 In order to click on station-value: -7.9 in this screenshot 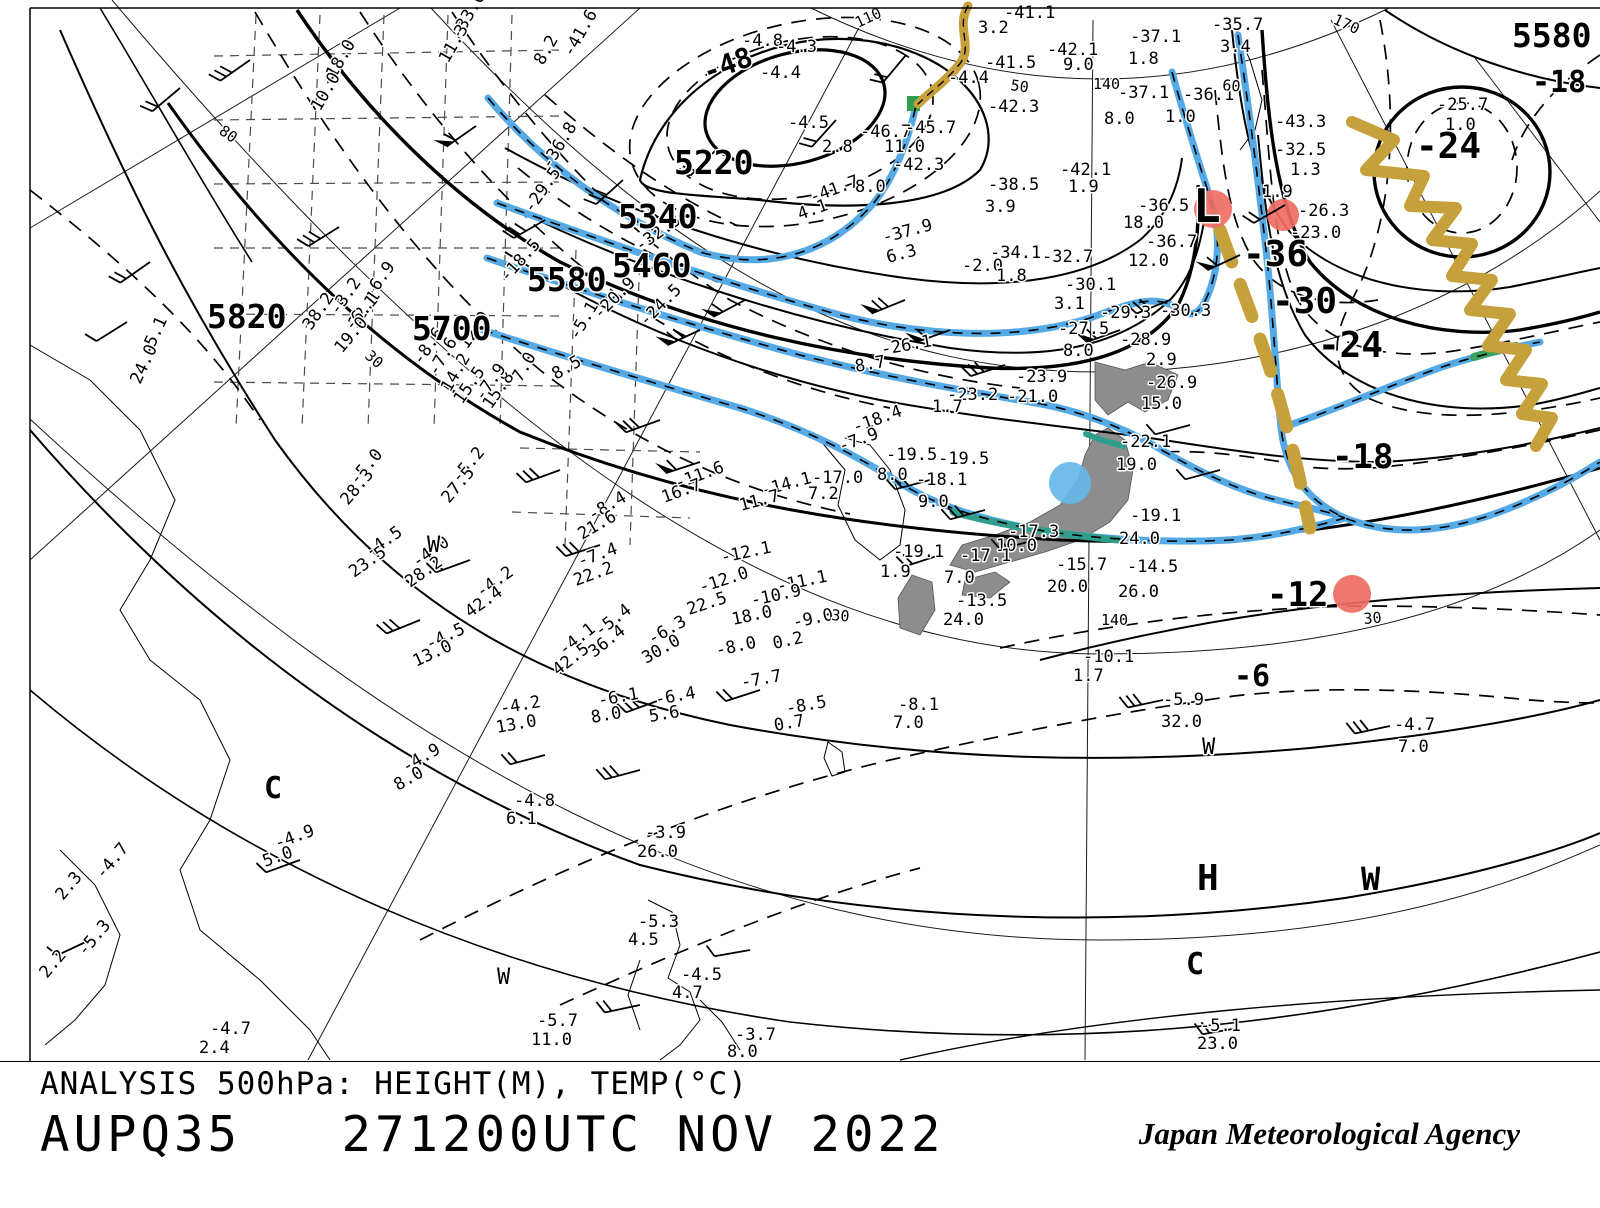, I will do `click(858, 440)`.